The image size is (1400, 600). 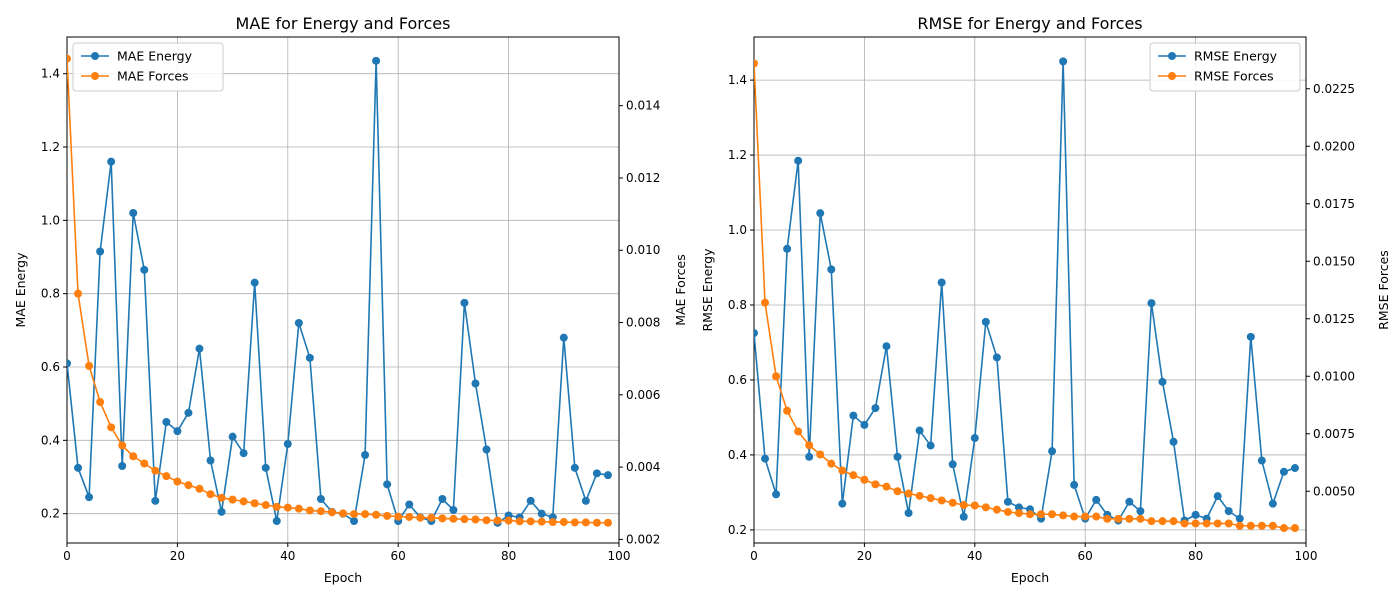 What do you see at coordinates (287, 556) in the screenshot?
I see `x-tick-label: 40` at bounding box center [287, 556].